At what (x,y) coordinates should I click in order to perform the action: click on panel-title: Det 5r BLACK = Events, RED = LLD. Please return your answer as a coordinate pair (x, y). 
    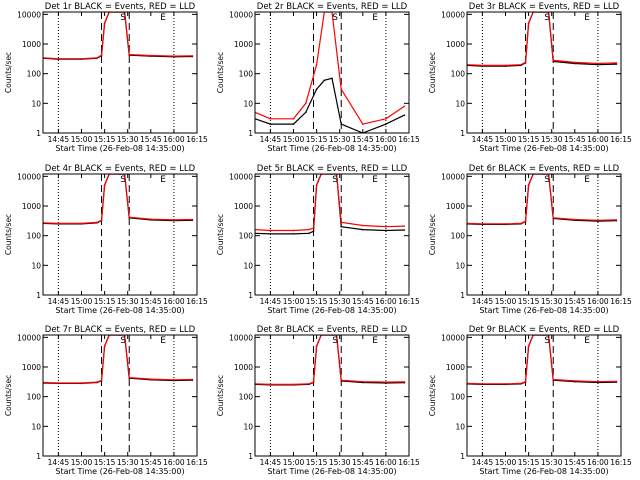
    Looking at the image, I should click on (332, 169).